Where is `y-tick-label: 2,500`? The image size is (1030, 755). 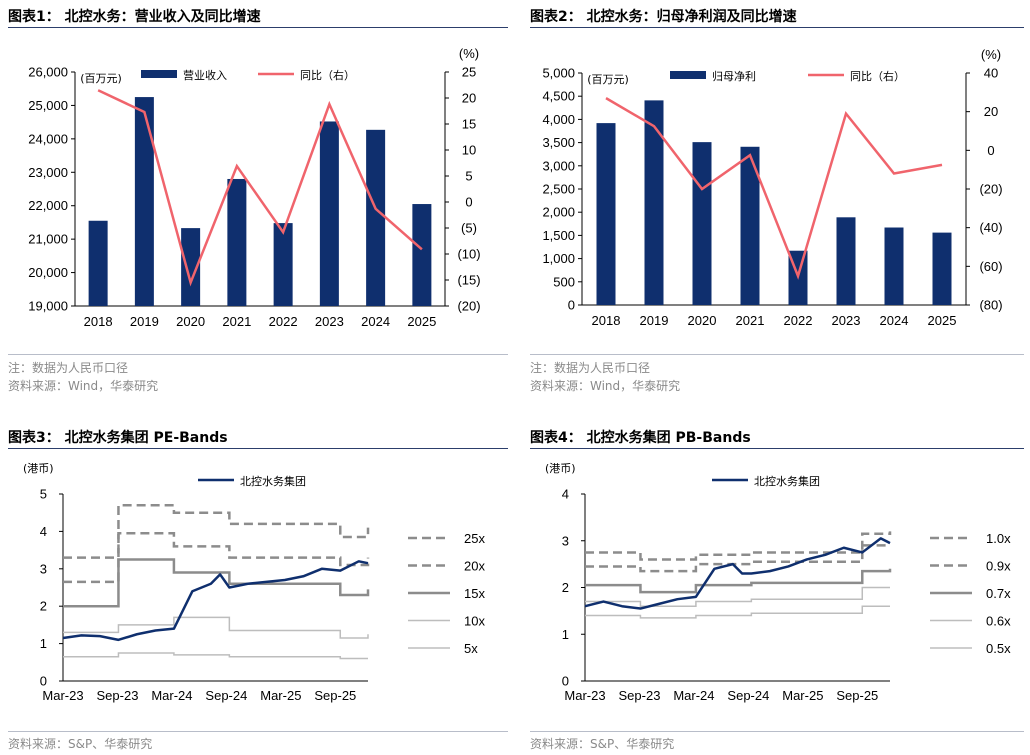
y-tick-label: 2,500 is located at coordinates (558, 189).